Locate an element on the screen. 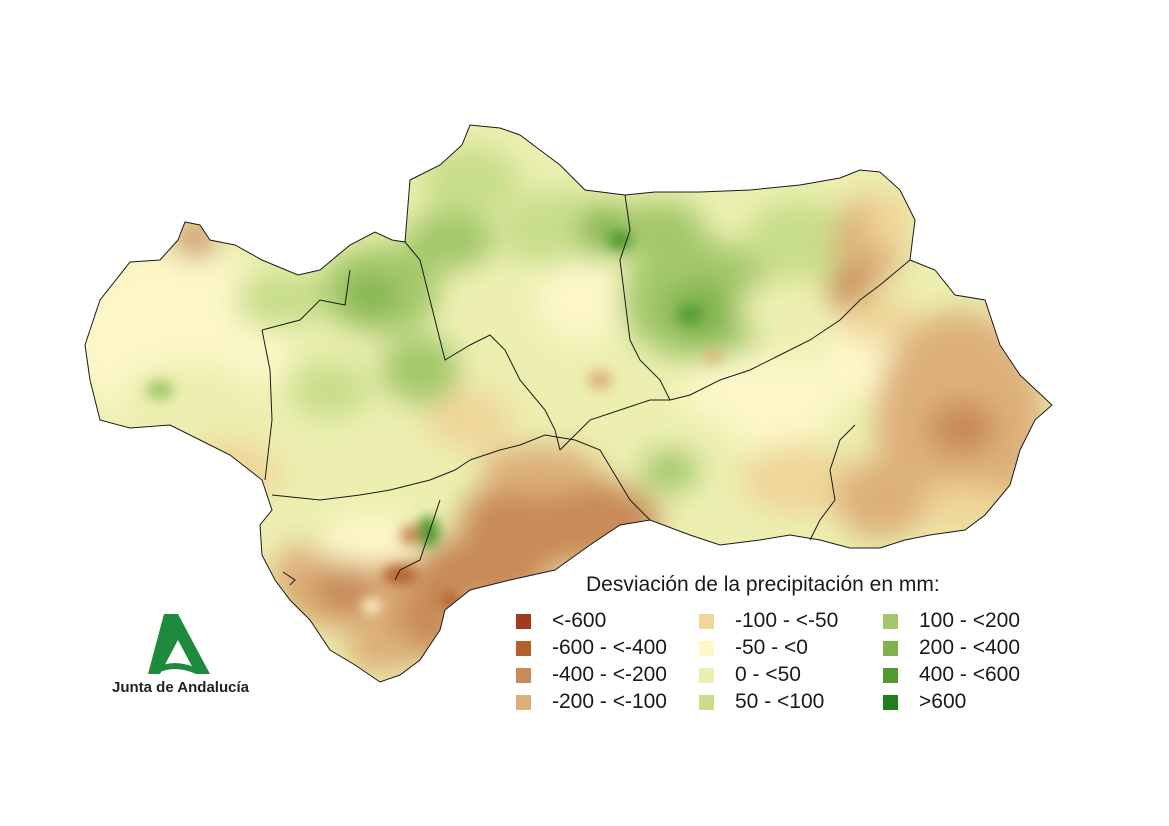 The height and width of the screenshot is (826, 1169). legend-label: 200 - <400 is located at coordinates (970, 647).